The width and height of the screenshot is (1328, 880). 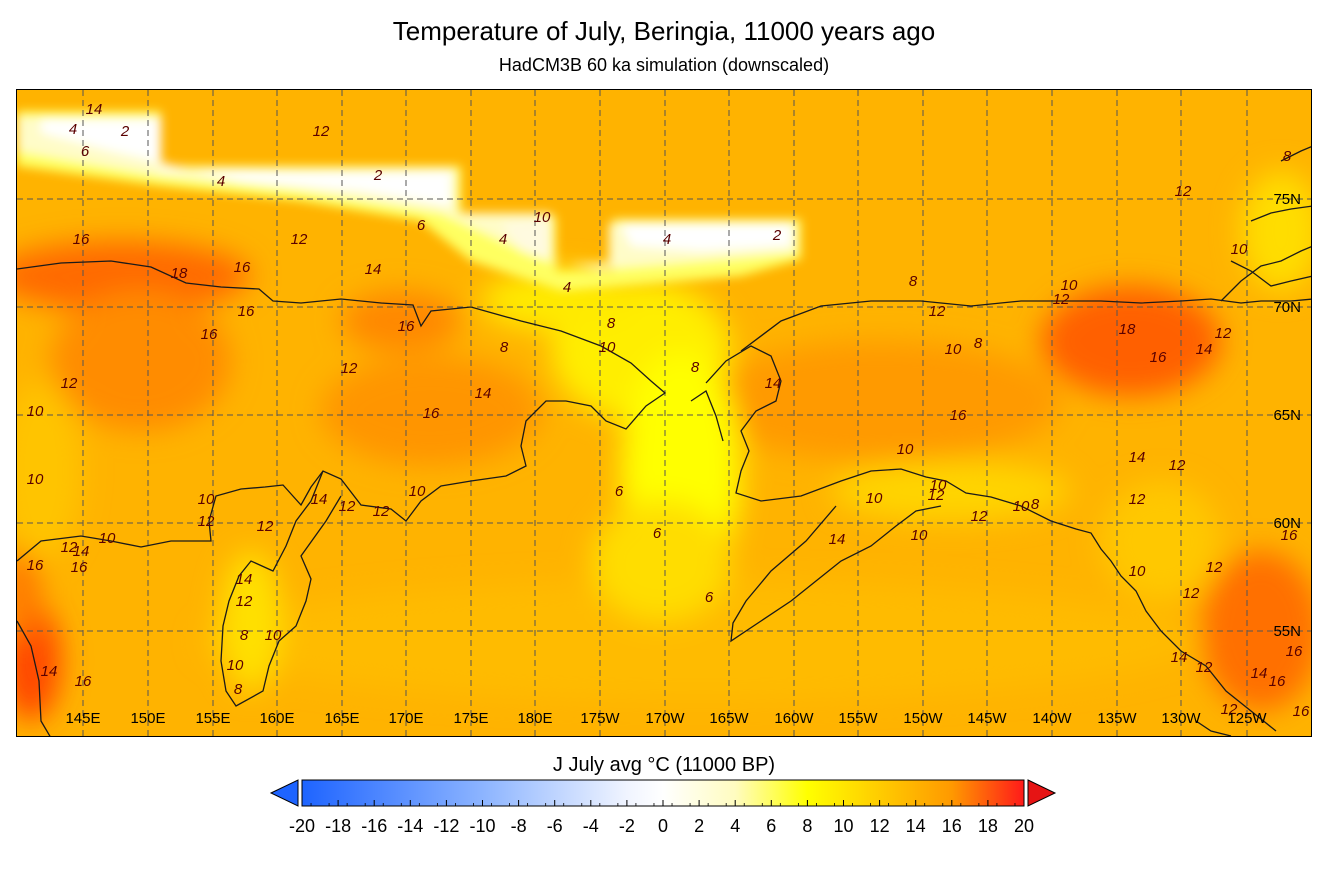 What do you see at coordinates (1287, 631) in the screenshot?
I see `latitude-label: 55N` at bounding box center [1287, 631].